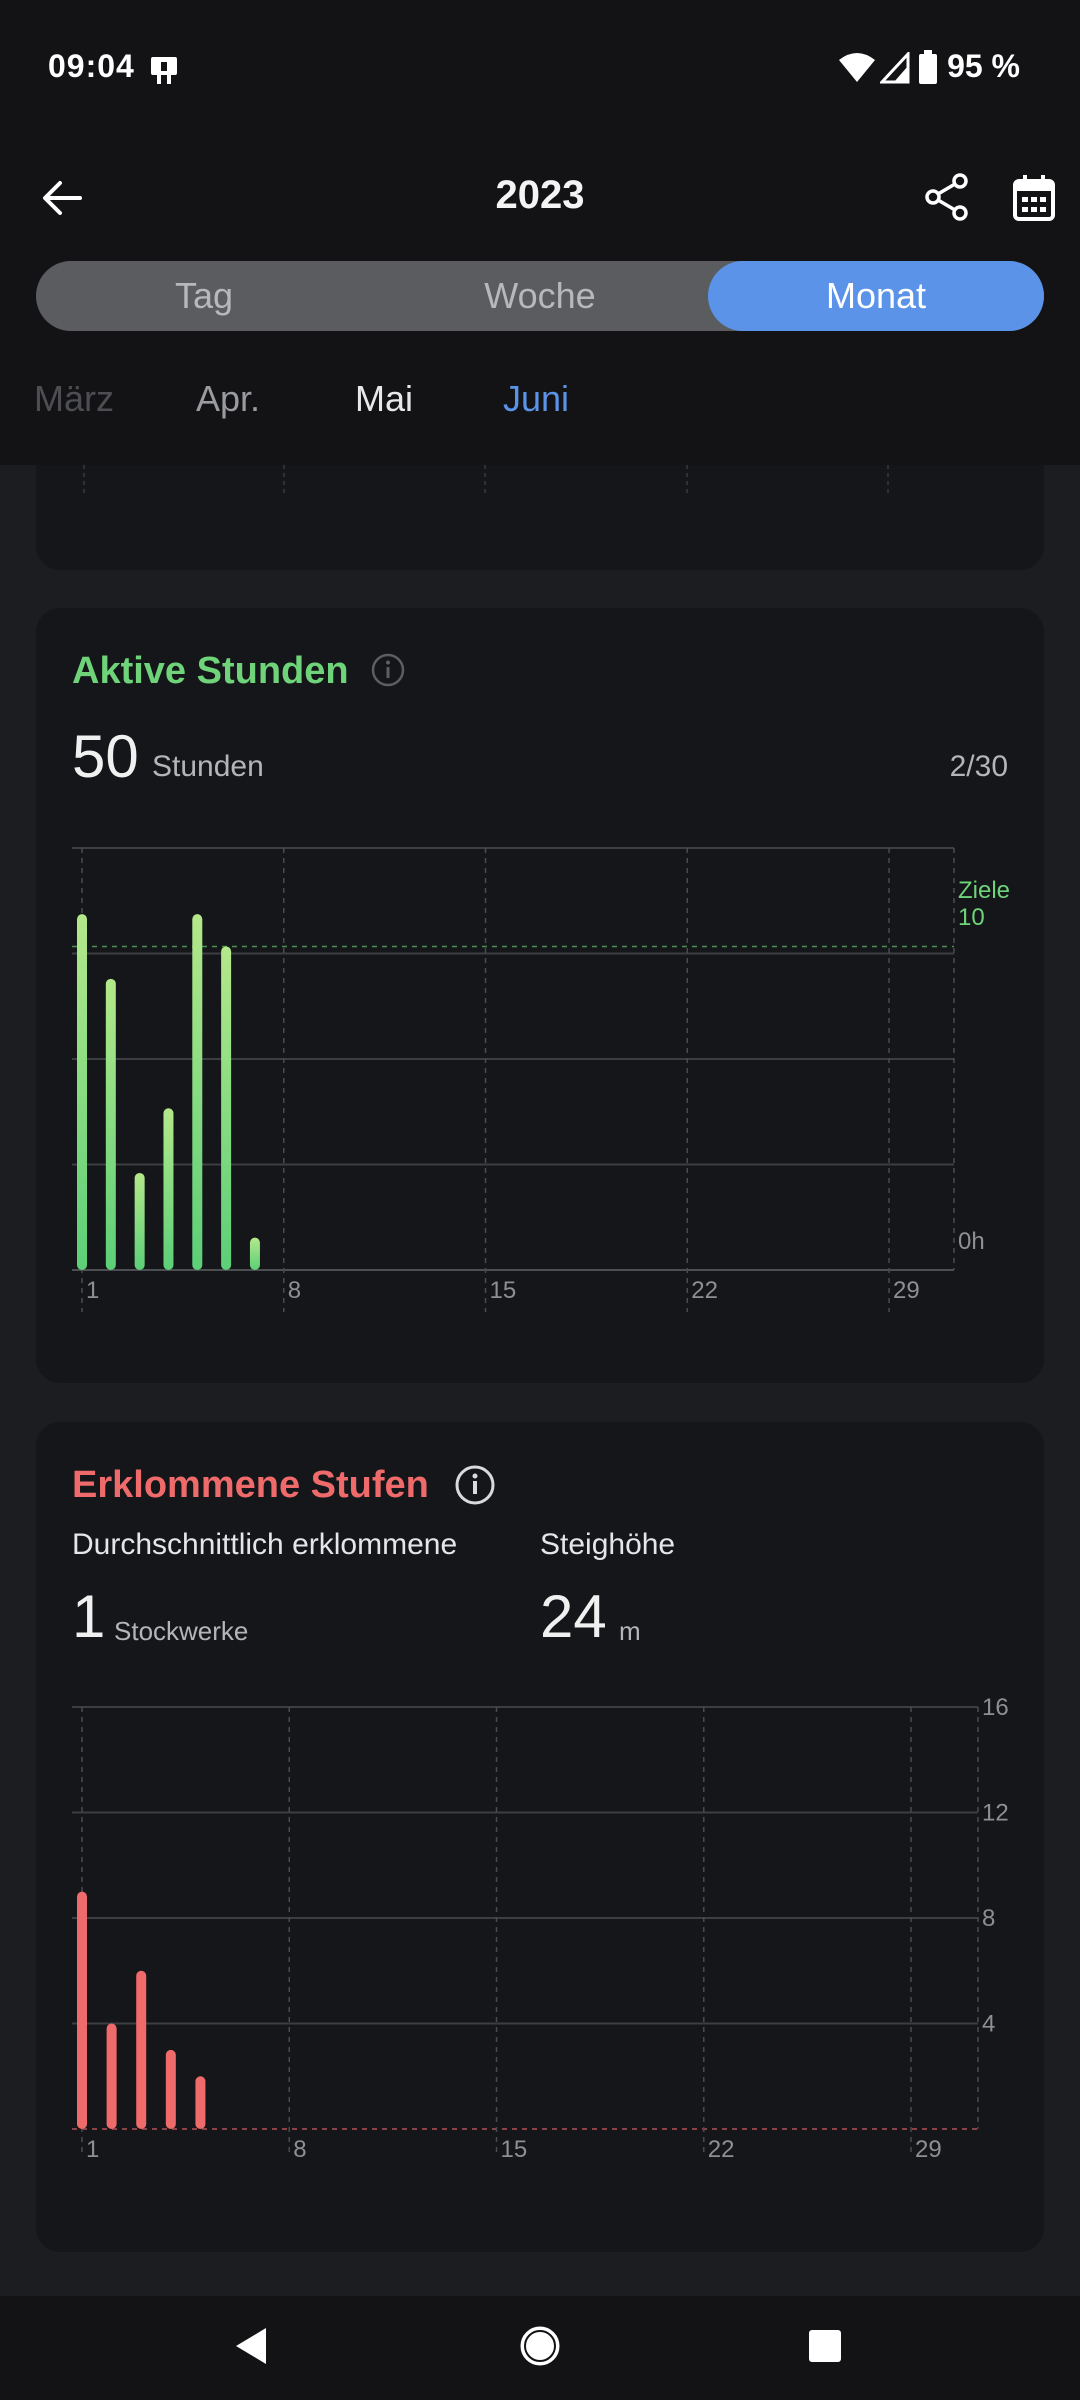 Image resolution: width=1080 pixels, height=2400 pixels. Describe the element at coordinates (984, 890) in the screenshot. I see `goal-label-text: Ziele` at that location.